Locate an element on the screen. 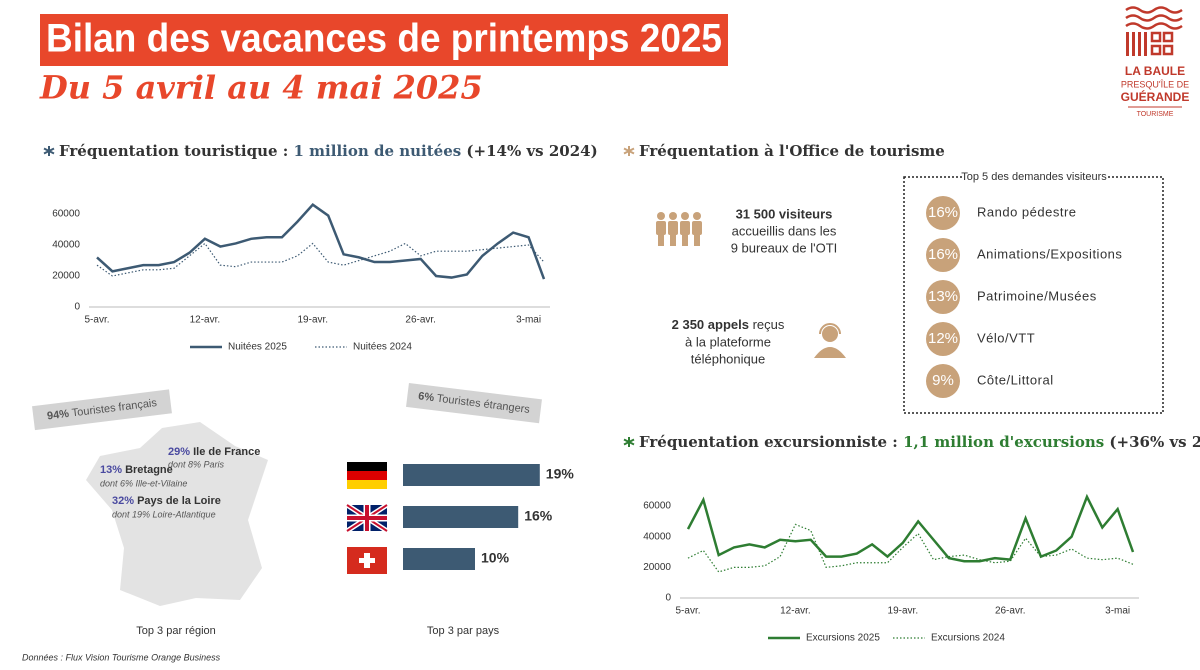  calls-text: téléphonique is located at coordinates (728, 358).